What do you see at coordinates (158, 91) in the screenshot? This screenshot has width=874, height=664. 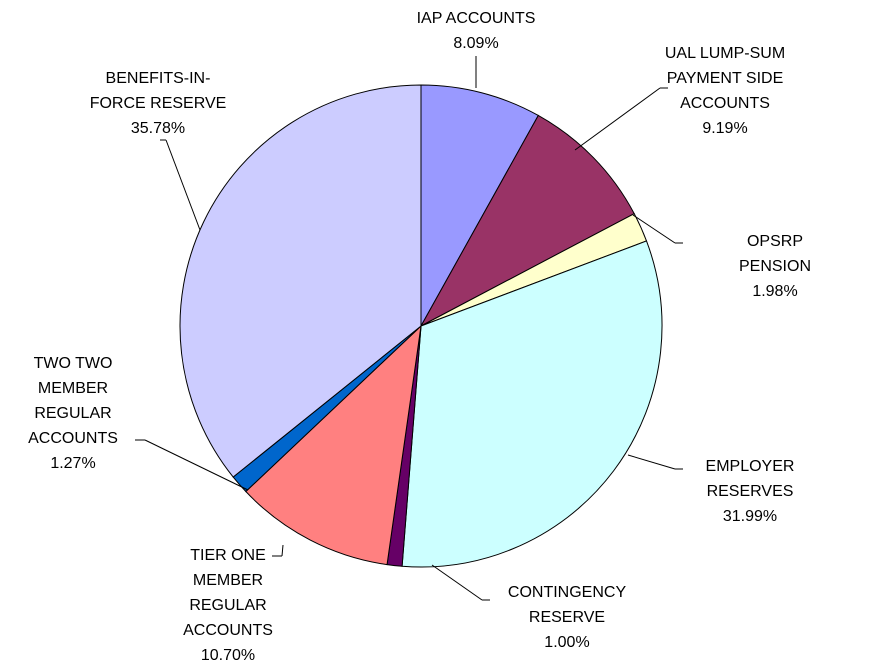 I see `category-label: BENEFITS-IN- FORCE RESERVE` at bounding box center [158, 91].